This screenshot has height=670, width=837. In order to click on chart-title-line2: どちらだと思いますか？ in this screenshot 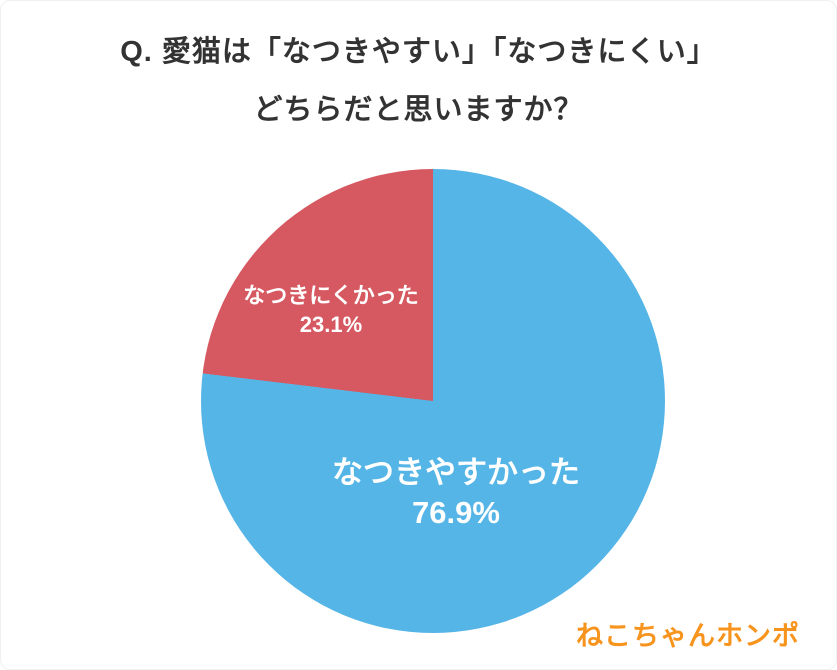, I will do `click(418, 110)`.